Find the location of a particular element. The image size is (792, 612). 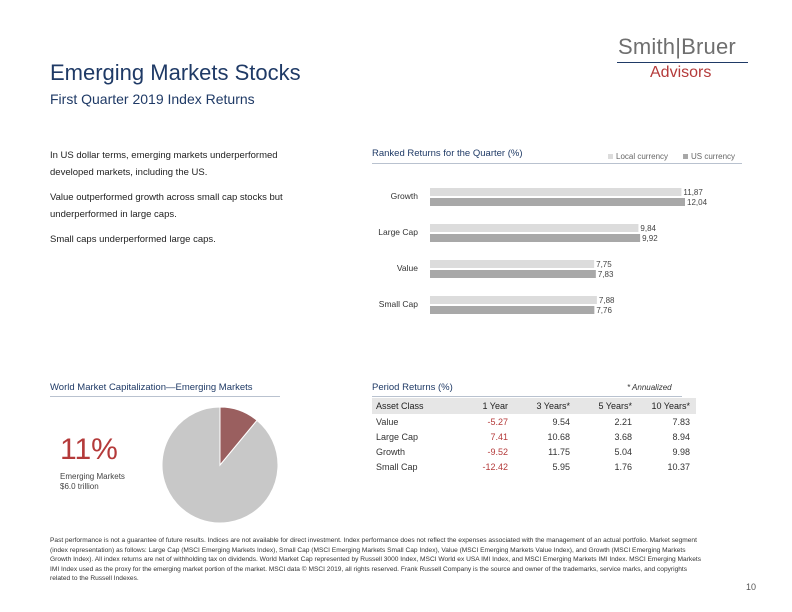

page-subtitle: First Quarter 2019 Index Returns is located at coordinates (152, 99).